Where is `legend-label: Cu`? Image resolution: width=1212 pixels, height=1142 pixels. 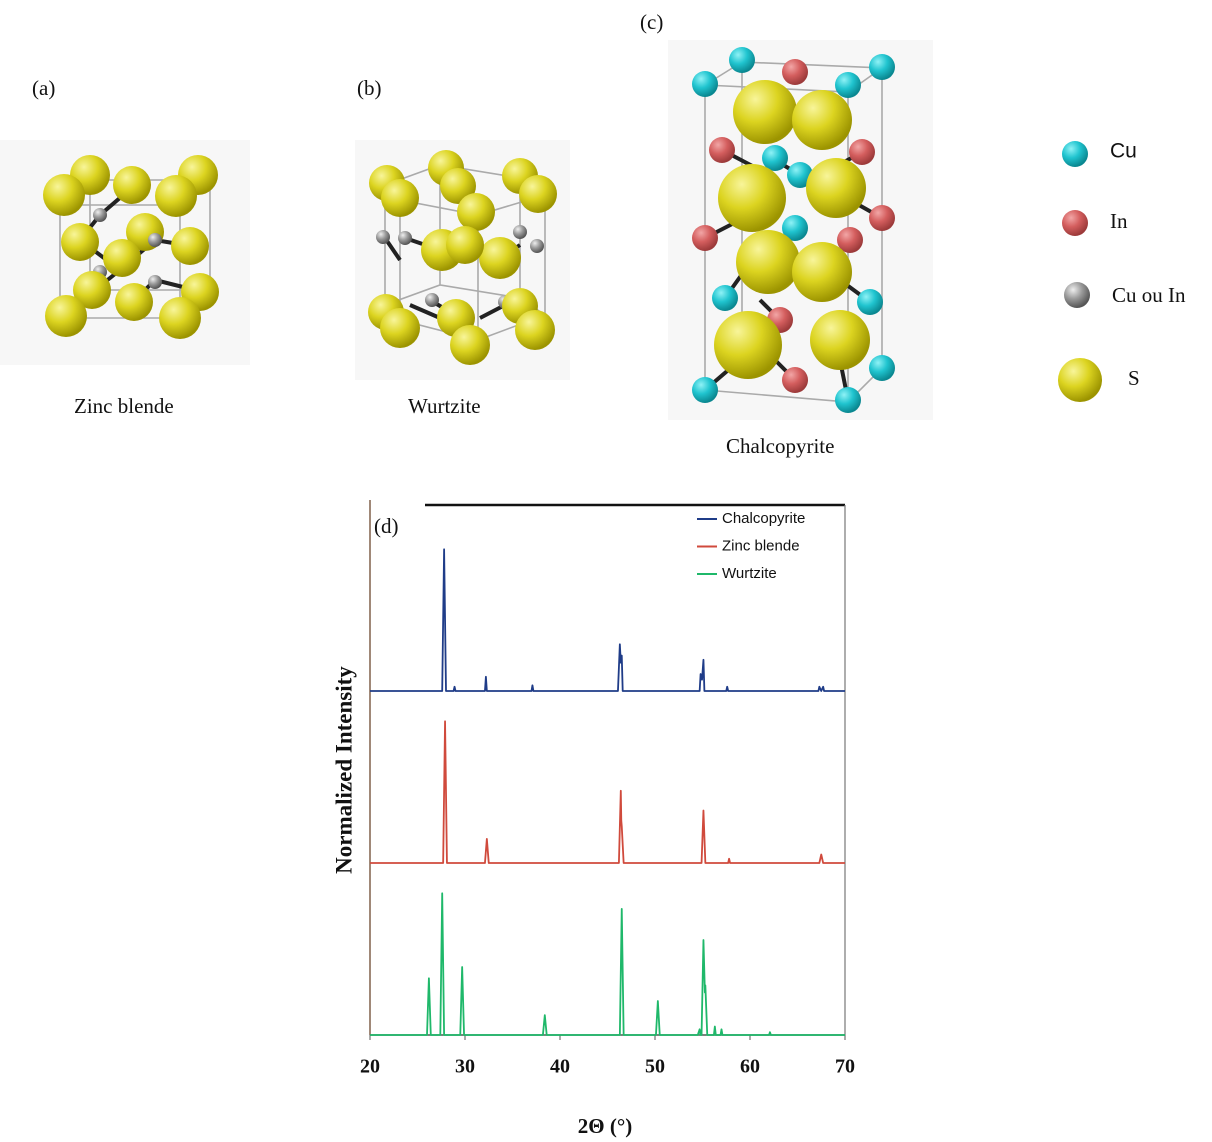 legend-label: Cu is located at coordinates (1123, 151).